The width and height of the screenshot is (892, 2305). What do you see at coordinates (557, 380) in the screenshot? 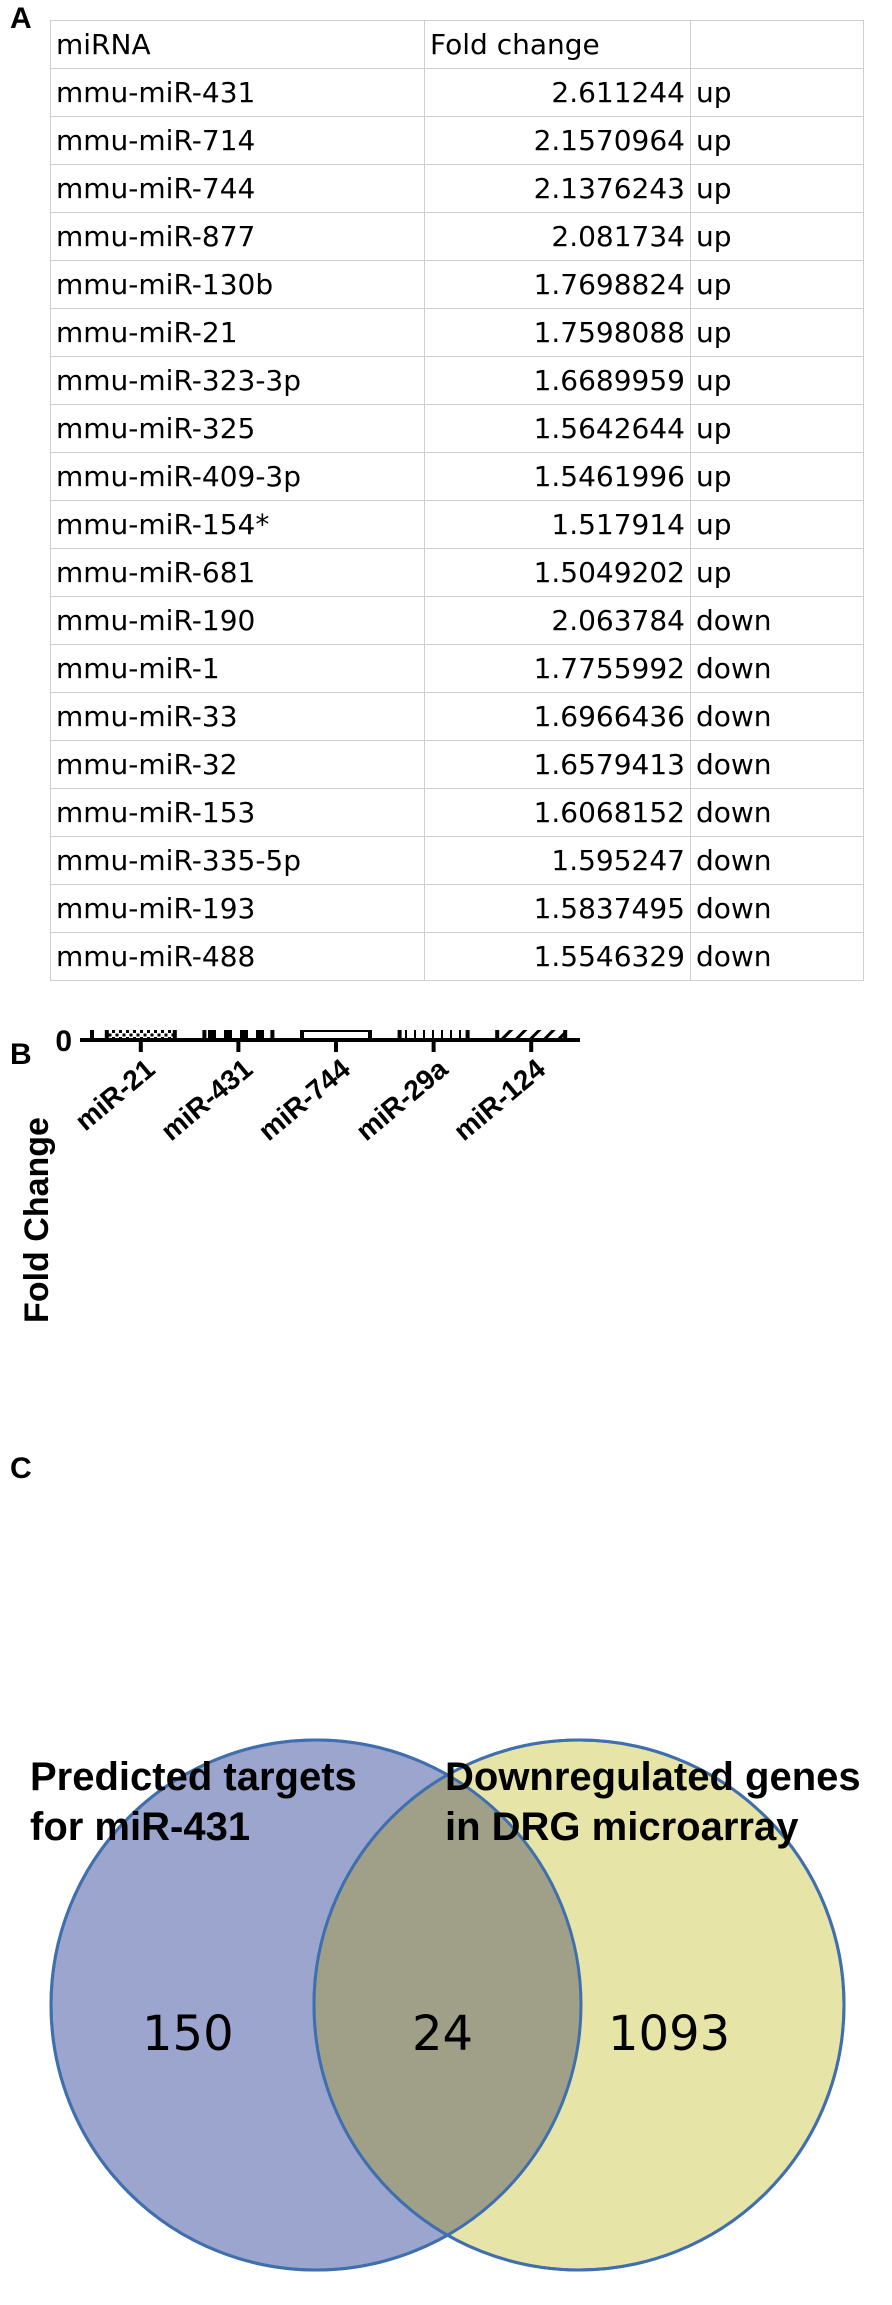
I see `fold-change-cell: 1.6689959` at bounding box center [557, 380].